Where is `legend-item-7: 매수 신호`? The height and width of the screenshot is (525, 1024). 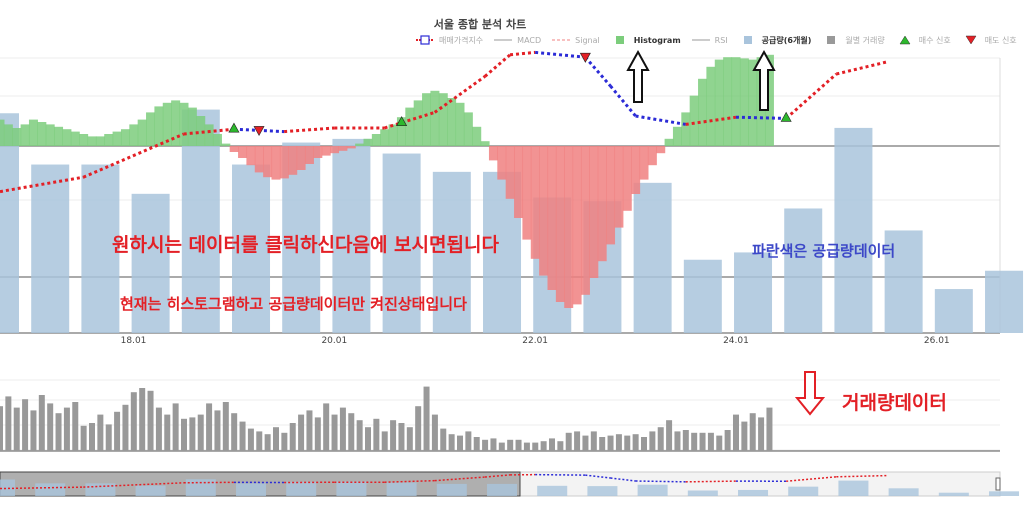 legend-item-7: 매수 신호 is located at coordinates (923, 40).